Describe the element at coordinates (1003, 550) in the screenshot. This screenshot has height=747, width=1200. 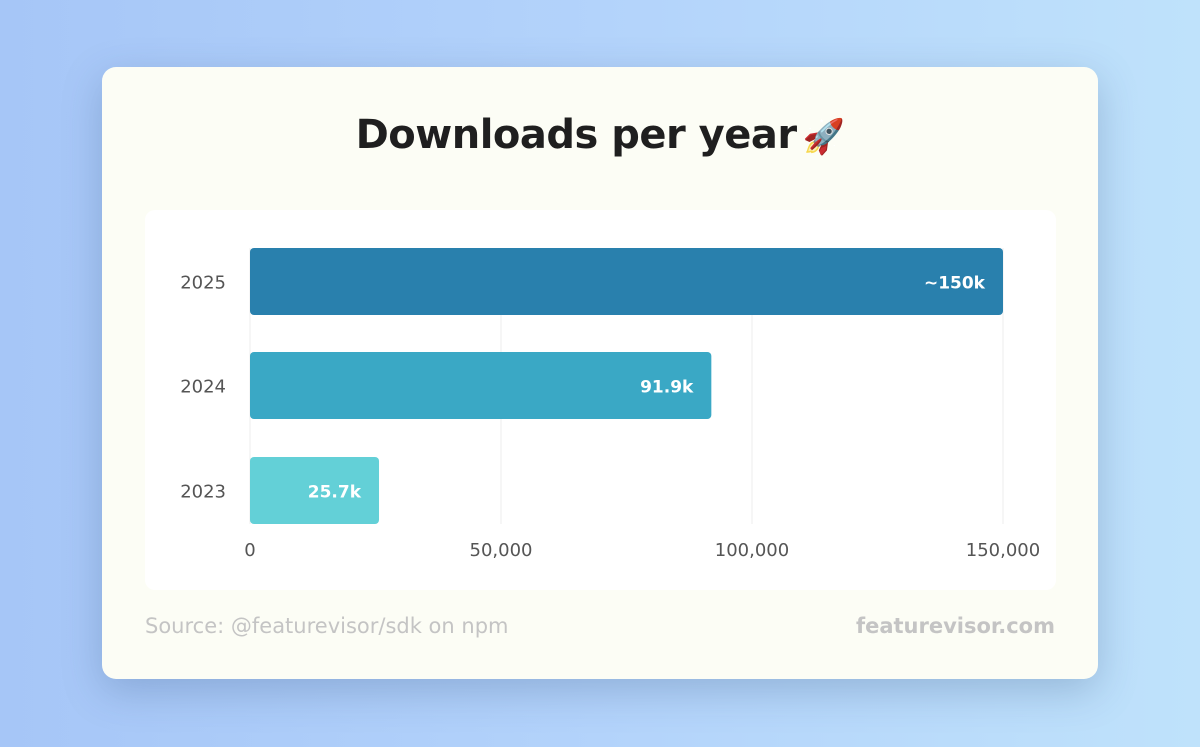
I see `x-tick-label: 150,000` at that location.